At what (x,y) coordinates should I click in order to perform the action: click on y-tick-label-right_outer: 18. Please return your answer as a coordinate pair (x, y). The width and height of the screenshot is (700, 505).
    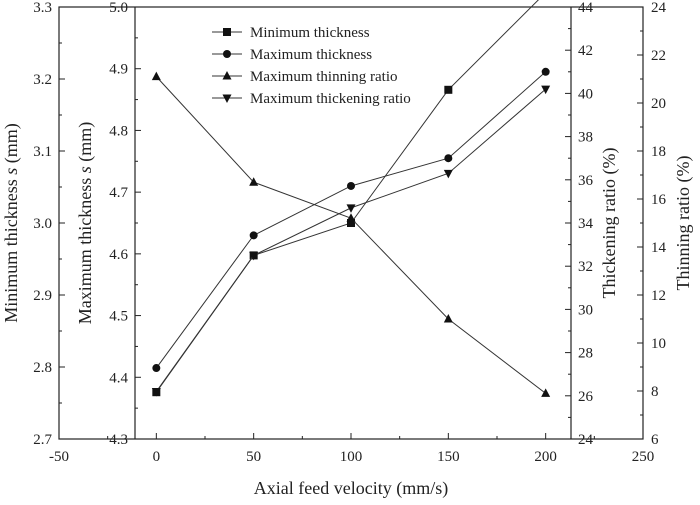
    Looking at the image, I should click on (658, 152).